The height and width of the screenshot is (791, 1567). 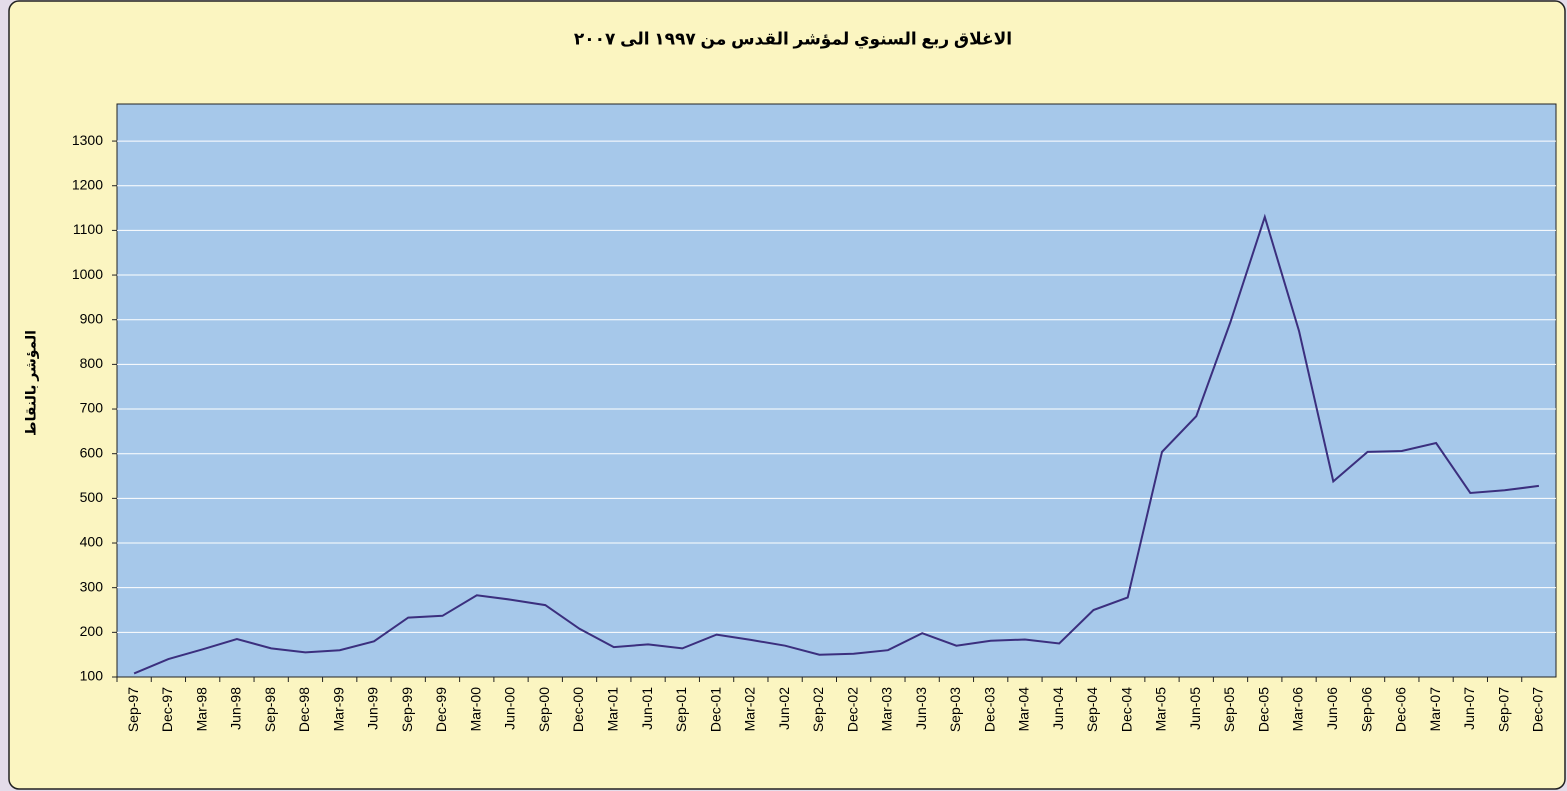 What do you see at coordinates (407, 709) in the screenshot?
I see `x-tick-label: Sep-99` at bounding box center [407, 709].